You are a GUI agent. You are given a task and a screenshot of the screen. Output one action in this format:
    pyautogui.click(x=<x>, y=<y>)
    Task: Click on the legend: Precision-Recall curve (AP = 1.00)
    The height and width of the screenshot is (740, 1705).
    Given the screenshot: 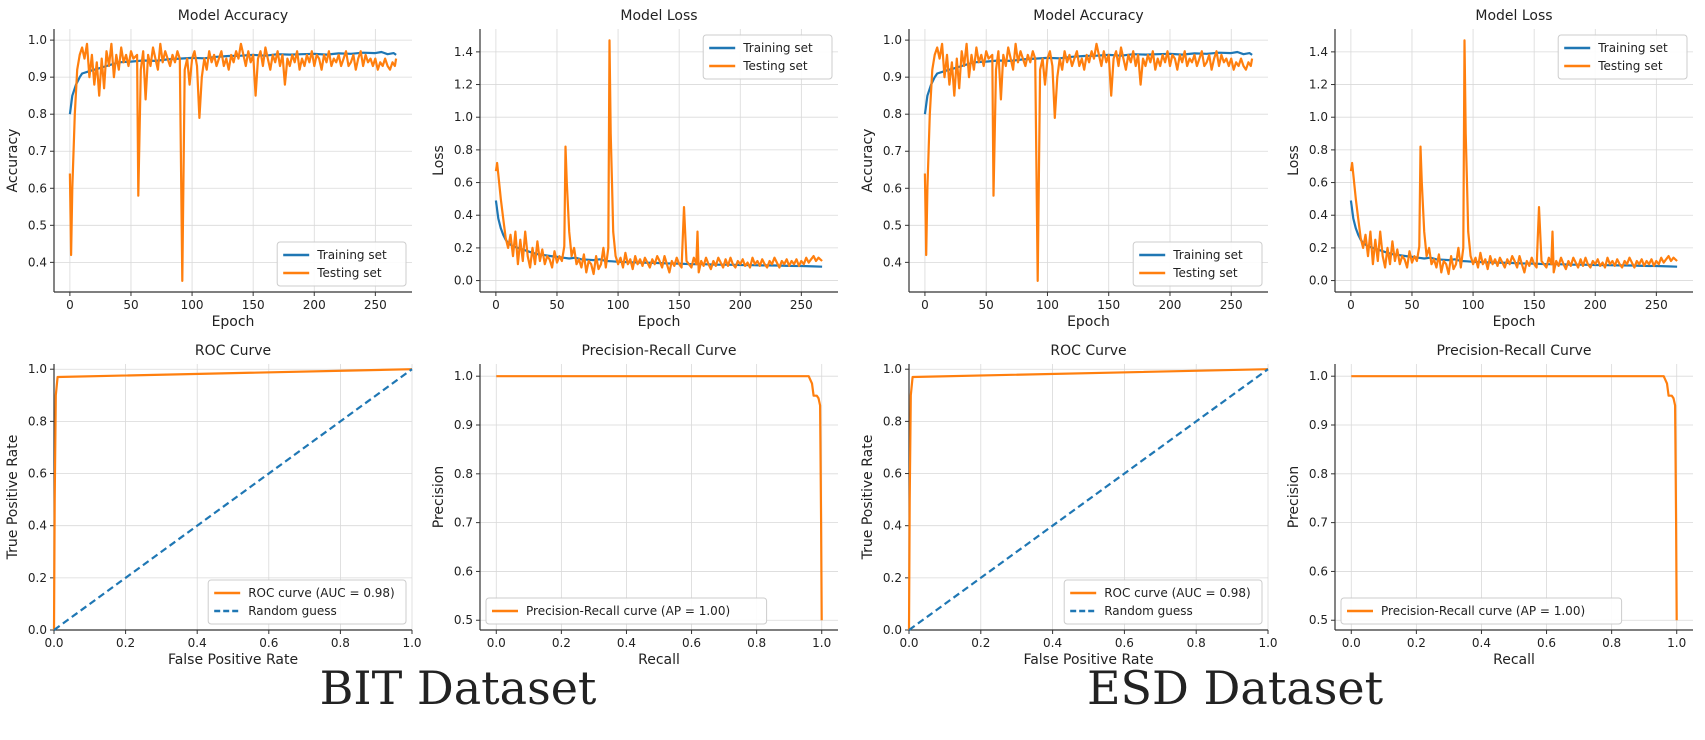 What is the action you would take?
    pyautogui.click(x=1481, y=611)
    